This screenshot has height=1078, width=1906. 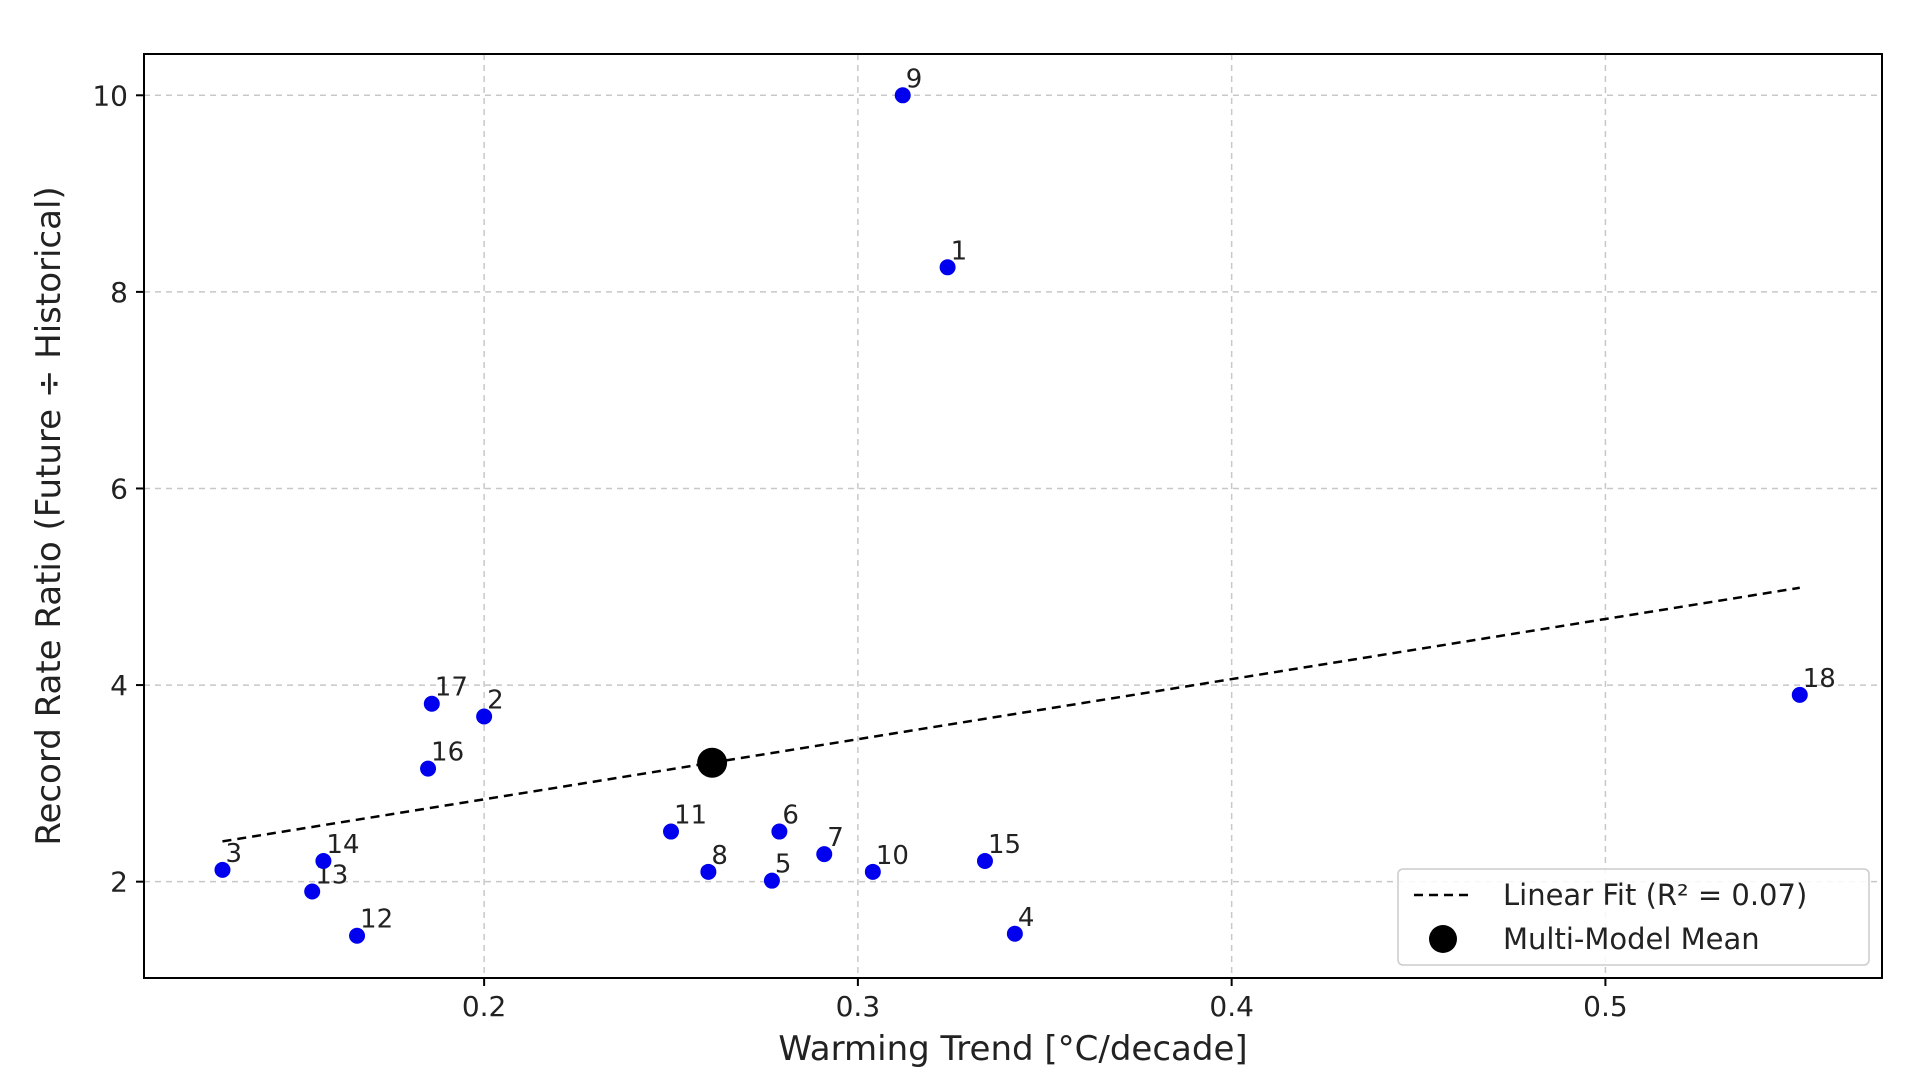 I want to click on point-label: 12, so click(x=376, y=920).